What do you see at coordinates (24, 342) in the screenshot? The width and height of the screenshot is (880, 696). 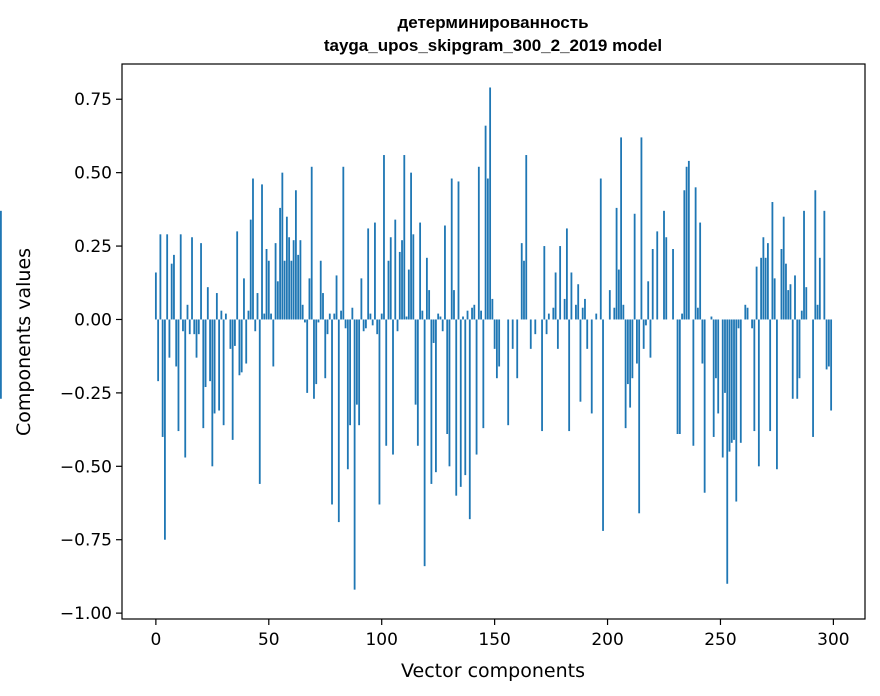 I see `y-axis-label: Components values` at bounding box center [24, 342].